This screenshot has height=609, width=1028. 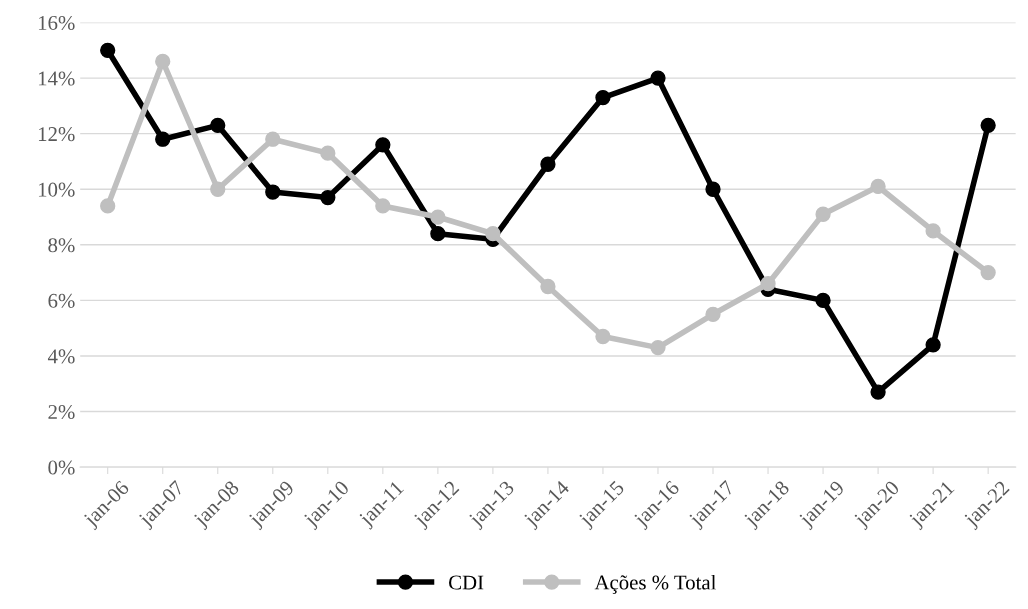 I want to click on y-tick-label: 10%, so click(x=56, y=189).